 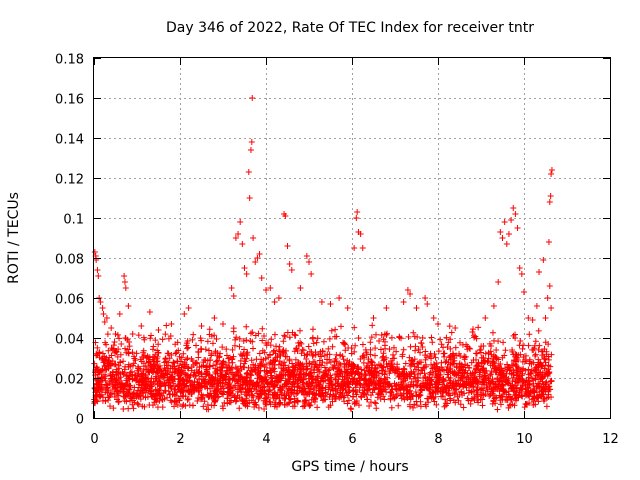 What do you see at coordinates (94, 439) in the screenshot?
I see `x-tick-label: 0` at bounding box center [94, 439].